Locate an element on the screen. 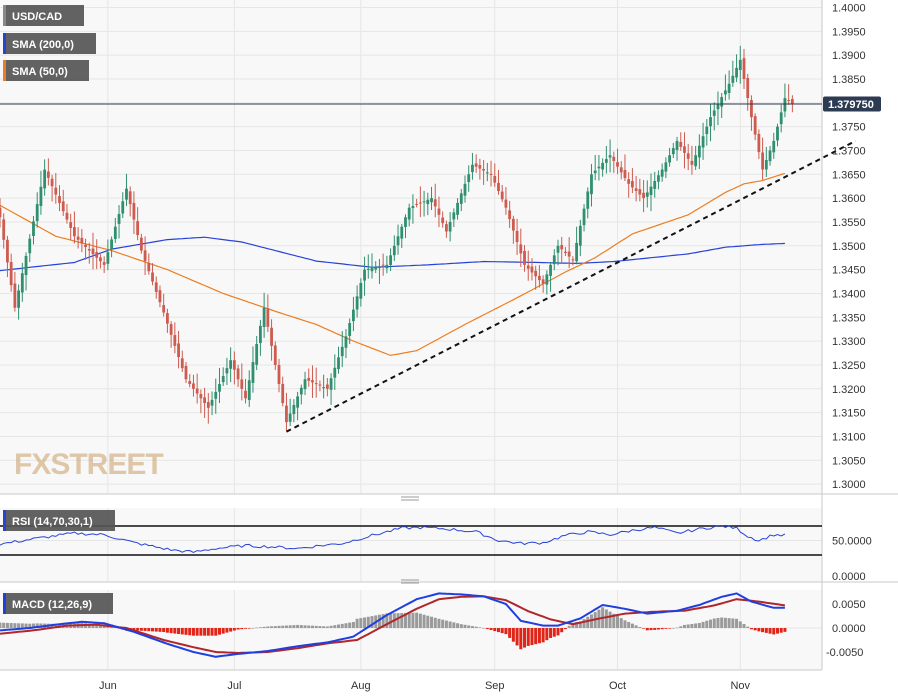  month-label: Sep is located at coordinates (495, 686).